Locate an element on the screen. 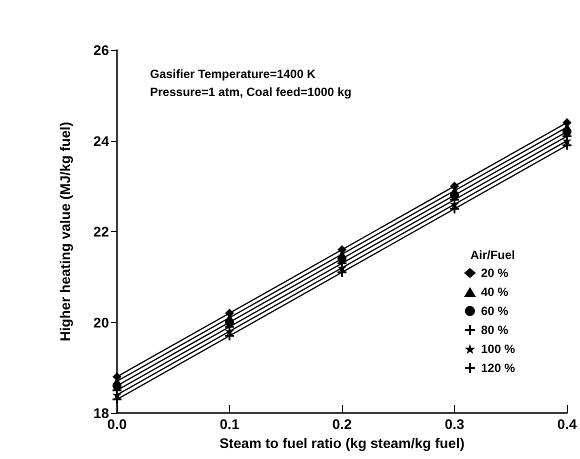 The height and width of the screenshot is (459, 580). y-tick-label: 26 is located at coordinates (101, 50).